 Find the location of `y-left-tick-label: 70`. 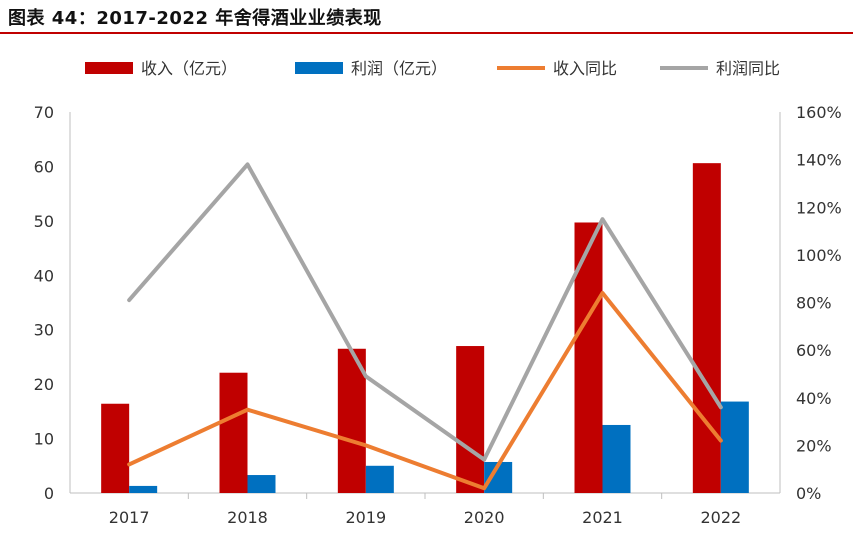

y-left-tick-label: 70 is located at coordinates (44, 112).